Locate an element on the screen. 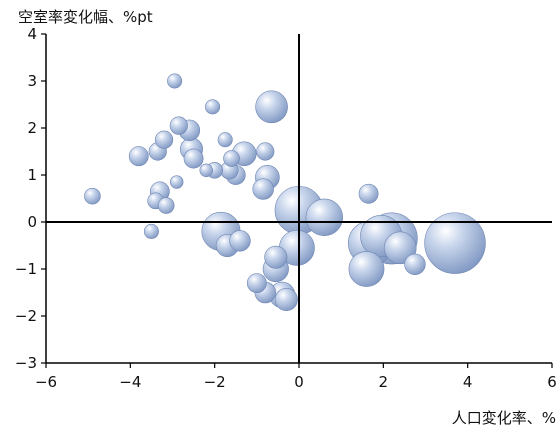 The height and width of the screenshot is (430, 560). y-tick-label: 2 is located at coordinates (32, 128).